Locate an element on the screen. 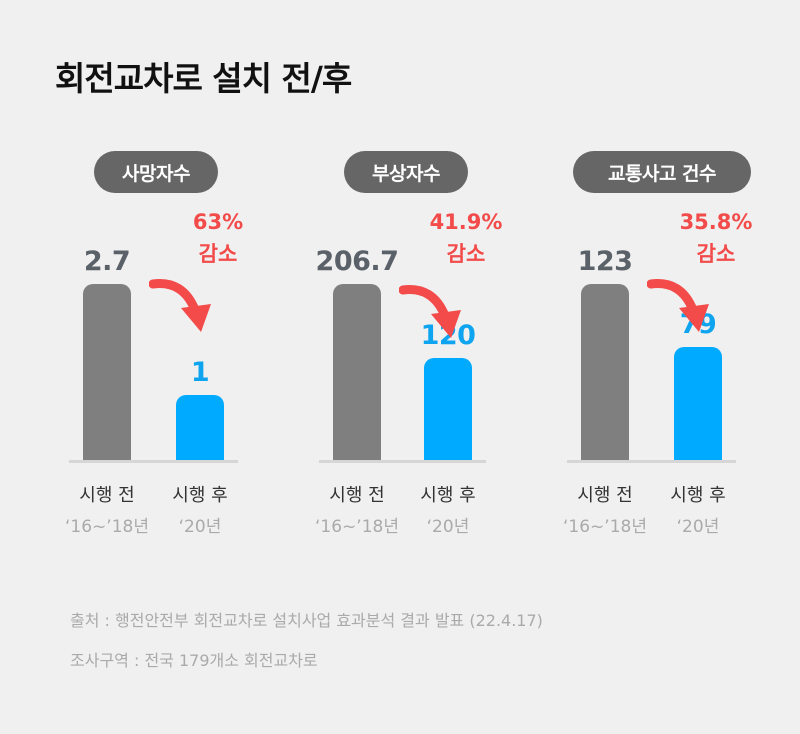  change-percent: 63% is located at coordinates (218, 222).